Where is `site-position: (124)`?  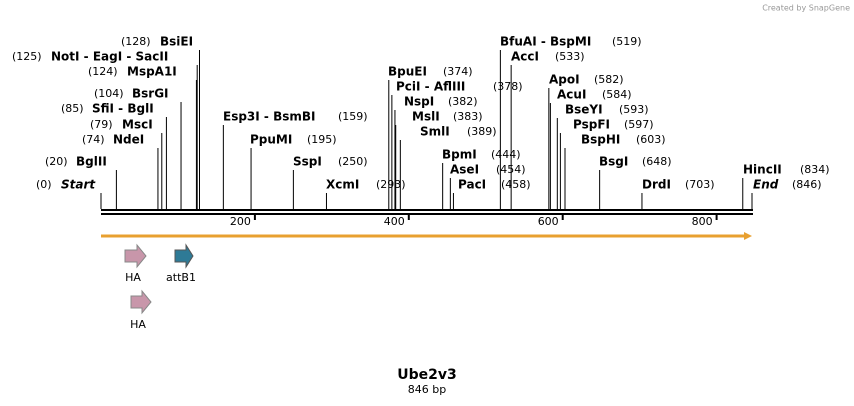
site-position: (124) is located at coordinates (103, 71).